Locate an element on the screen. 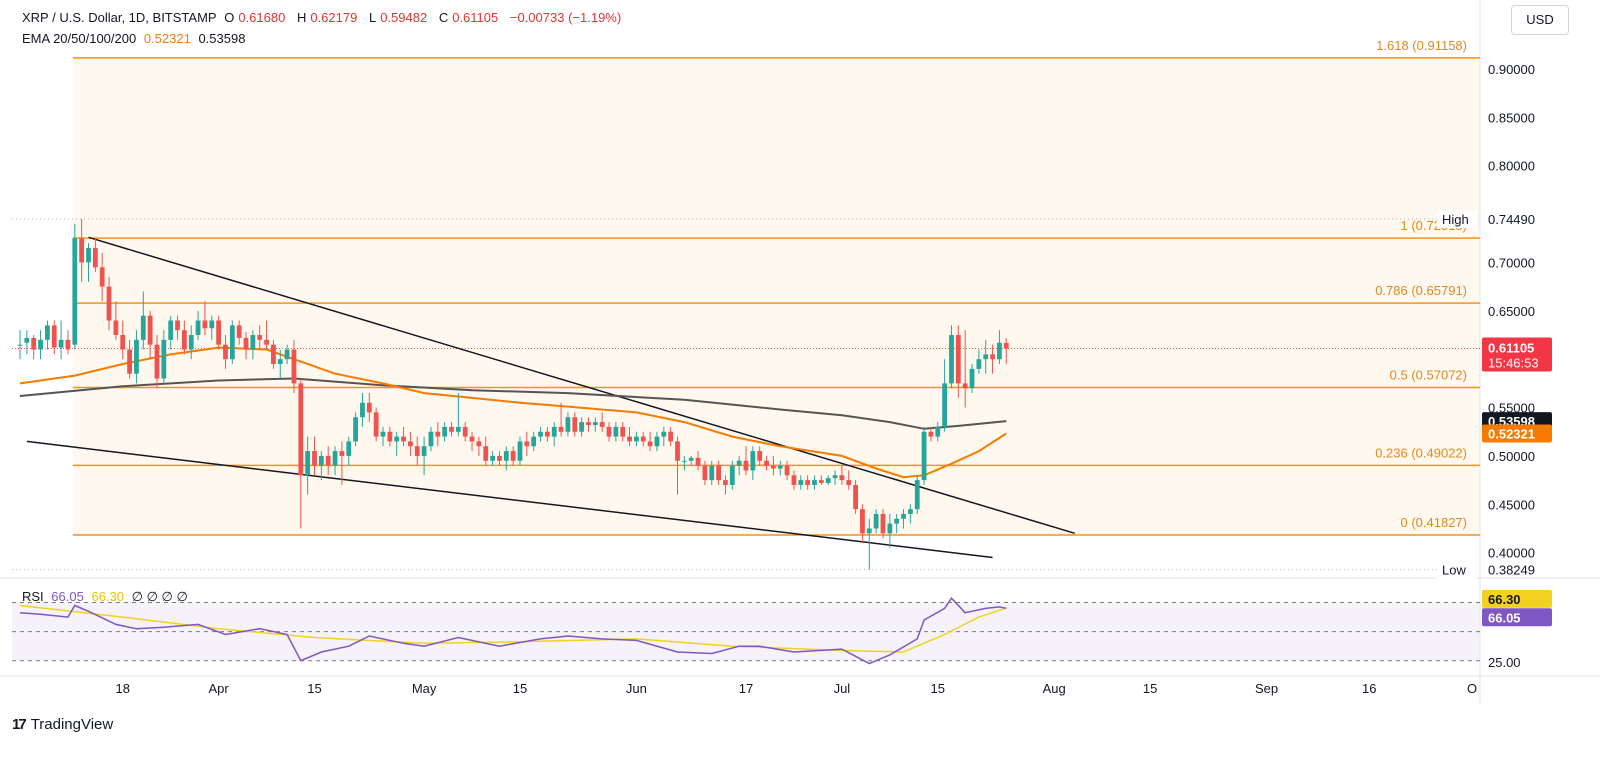 The image size is (1600, 761). time-tick-label: 16 is located at coordinates (1369, 688).